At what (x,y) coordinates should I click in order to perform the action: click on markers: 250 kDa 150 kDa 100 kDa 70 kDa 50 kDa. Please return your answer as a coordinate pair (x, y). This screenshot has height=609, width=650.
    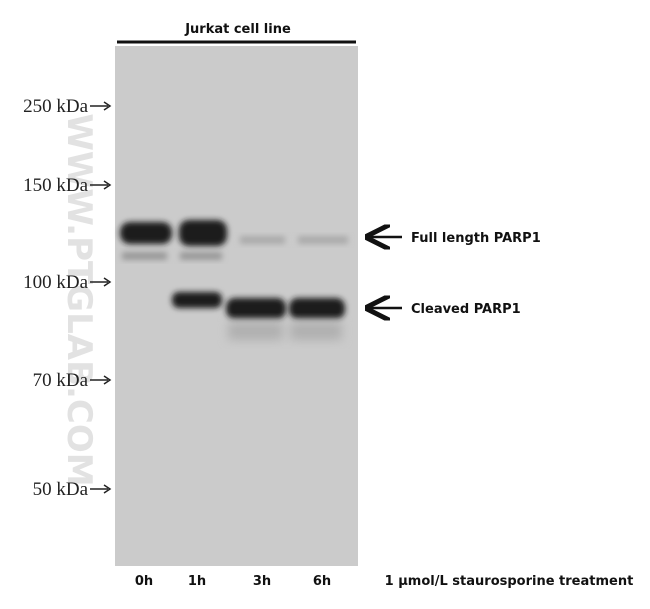
    Looking at the image, I should click on (67, 298).